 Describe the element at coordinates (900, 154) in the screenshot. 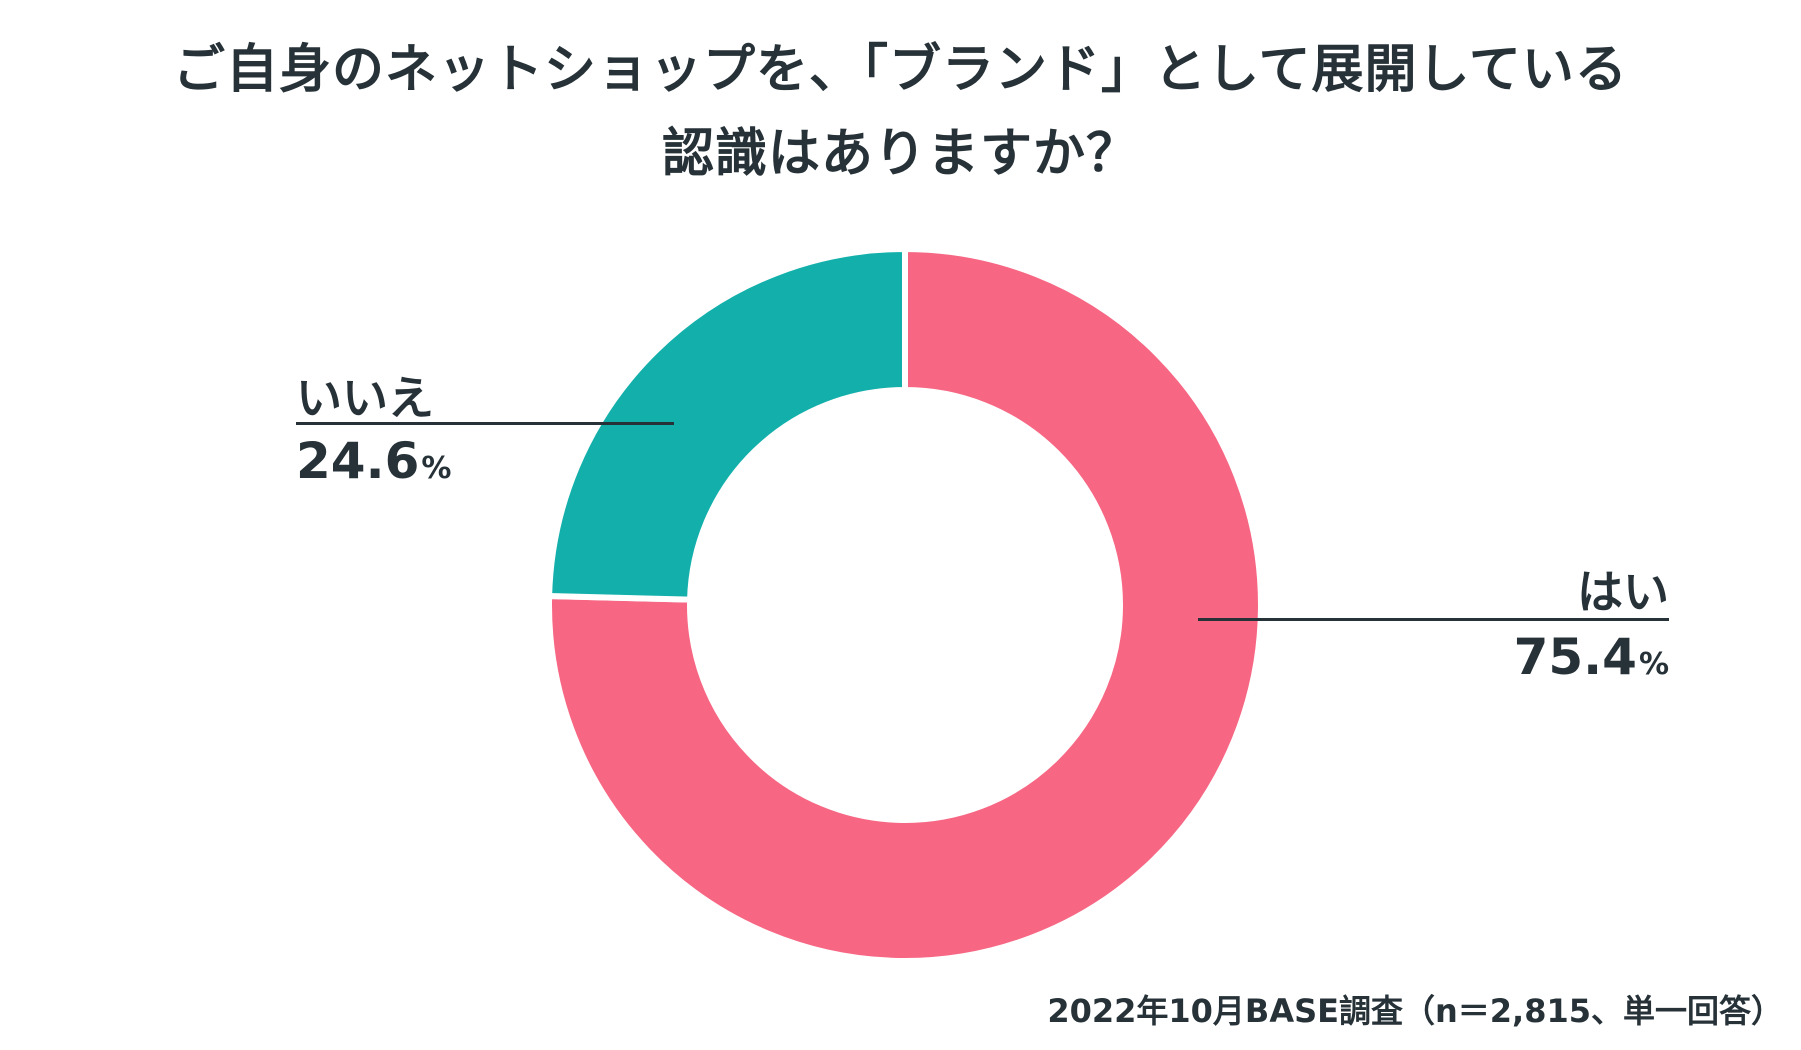

I see `chart-title-line-2: 認識はありますか？` at that location.